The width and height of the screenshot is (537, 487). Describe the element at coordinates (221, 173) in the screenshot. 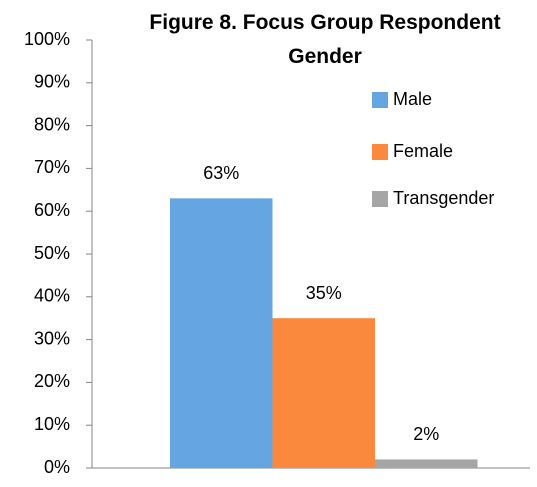

I see `data-label: 63%` at that location.